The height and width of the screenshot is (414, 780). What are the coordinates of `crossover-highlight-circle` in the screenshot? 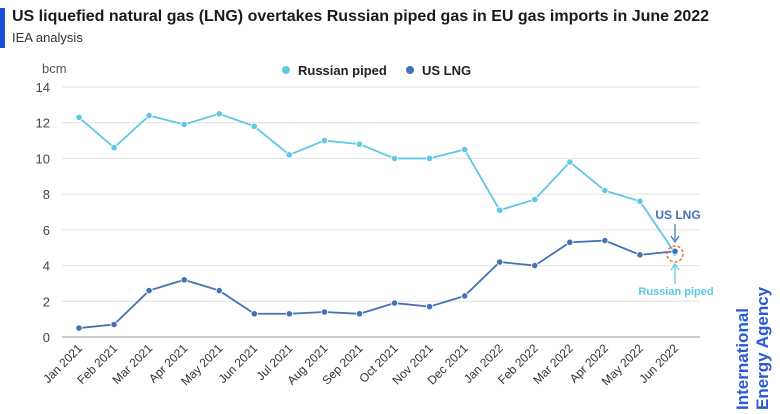 It's located at (675, 254).